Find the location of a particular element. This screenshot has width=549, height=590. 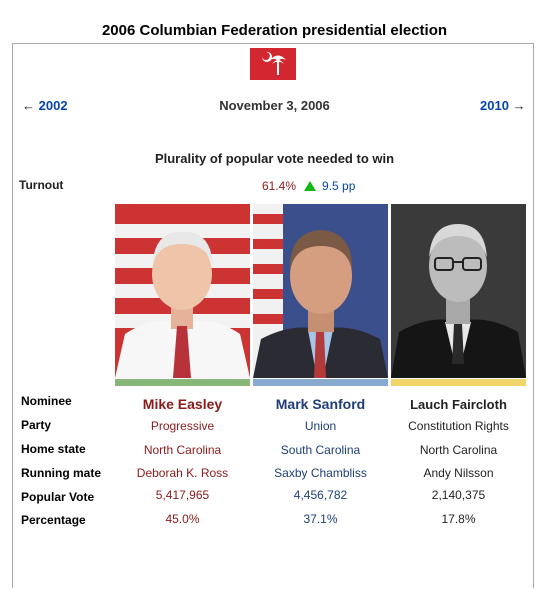

previous-election-link: 2002 is located at coordinates (53, 105).